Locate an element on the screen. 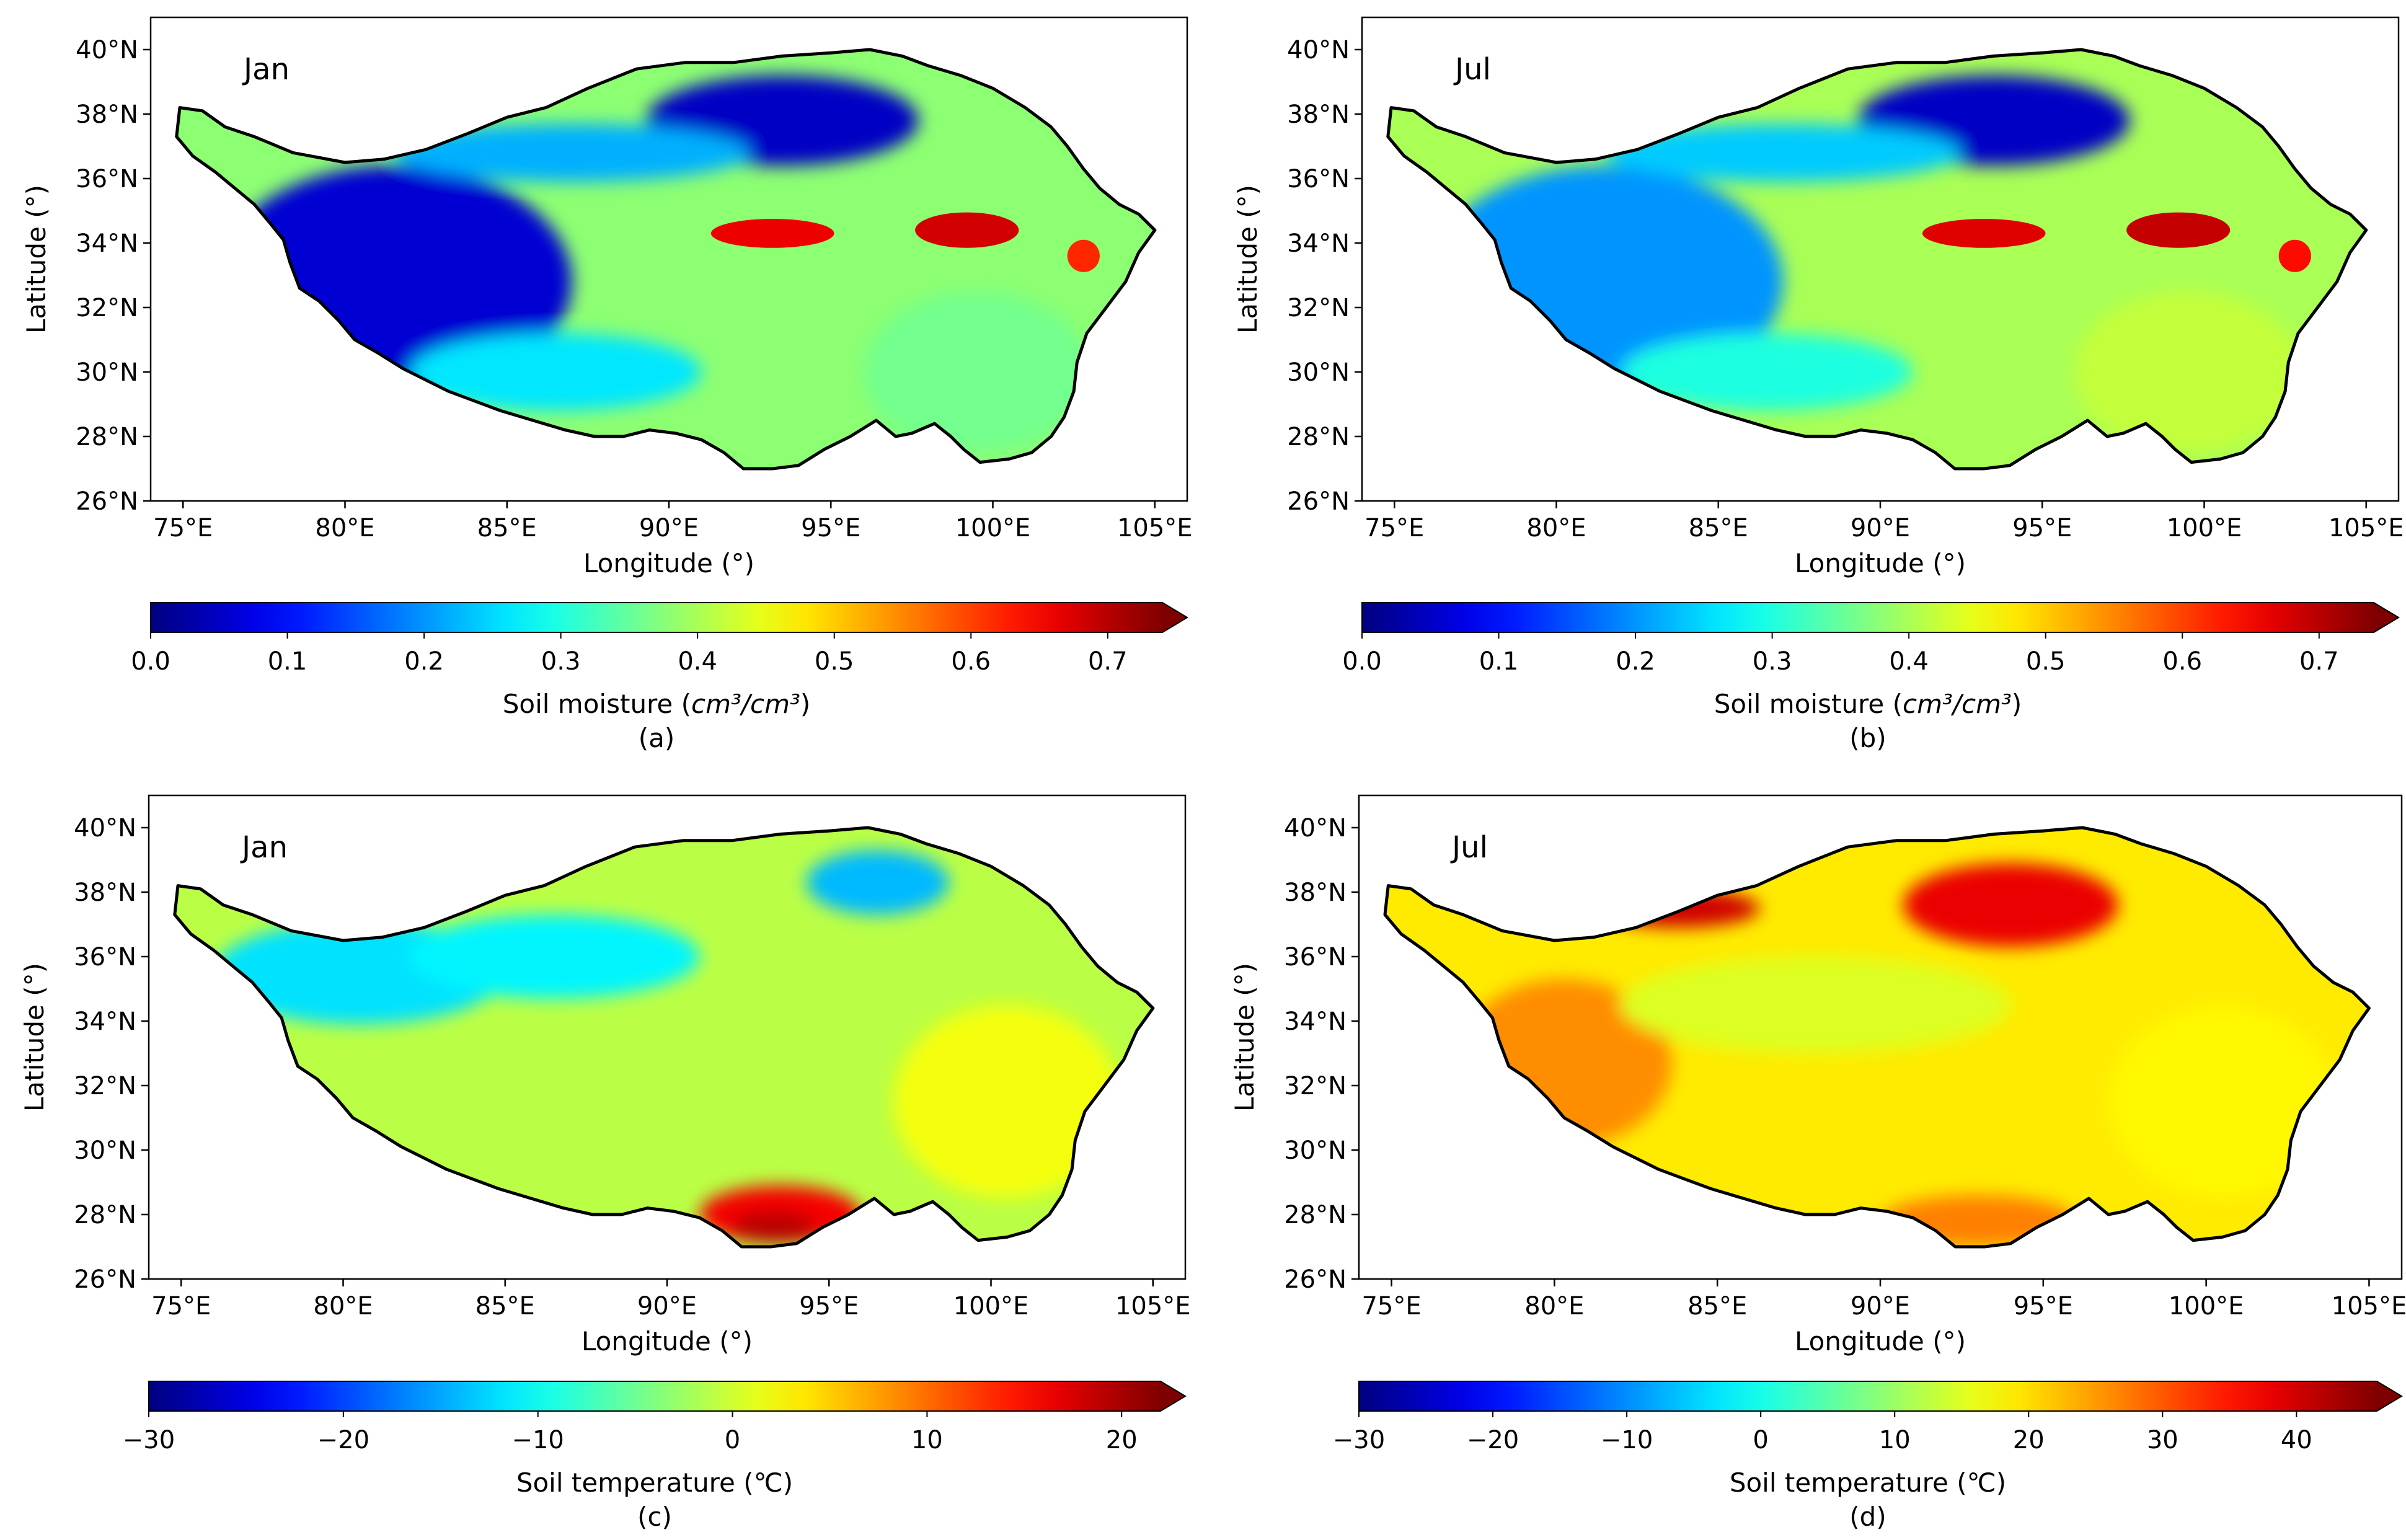  colorbar-tick-label: 40 is located at coordinates (2296, 1440).